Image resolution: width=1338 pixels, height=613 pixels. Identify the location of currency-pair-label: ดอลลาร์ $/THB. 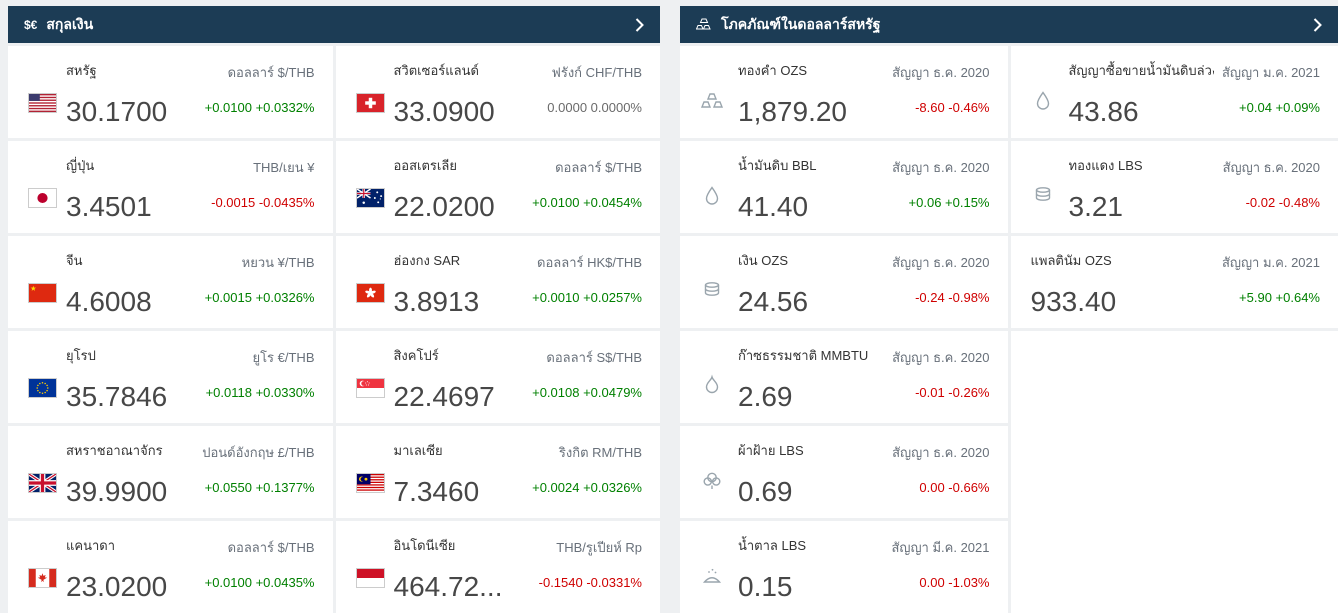
(587, 167).